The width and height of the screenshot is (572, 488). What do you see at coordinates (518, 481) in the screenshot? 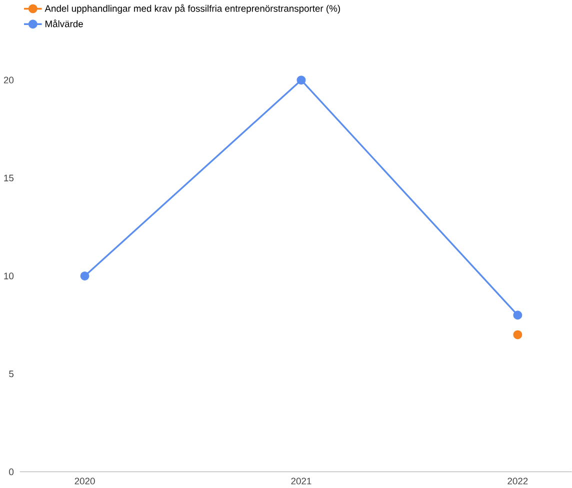
I see `x-tick-label: 2022` at bounding box center [518, 481].